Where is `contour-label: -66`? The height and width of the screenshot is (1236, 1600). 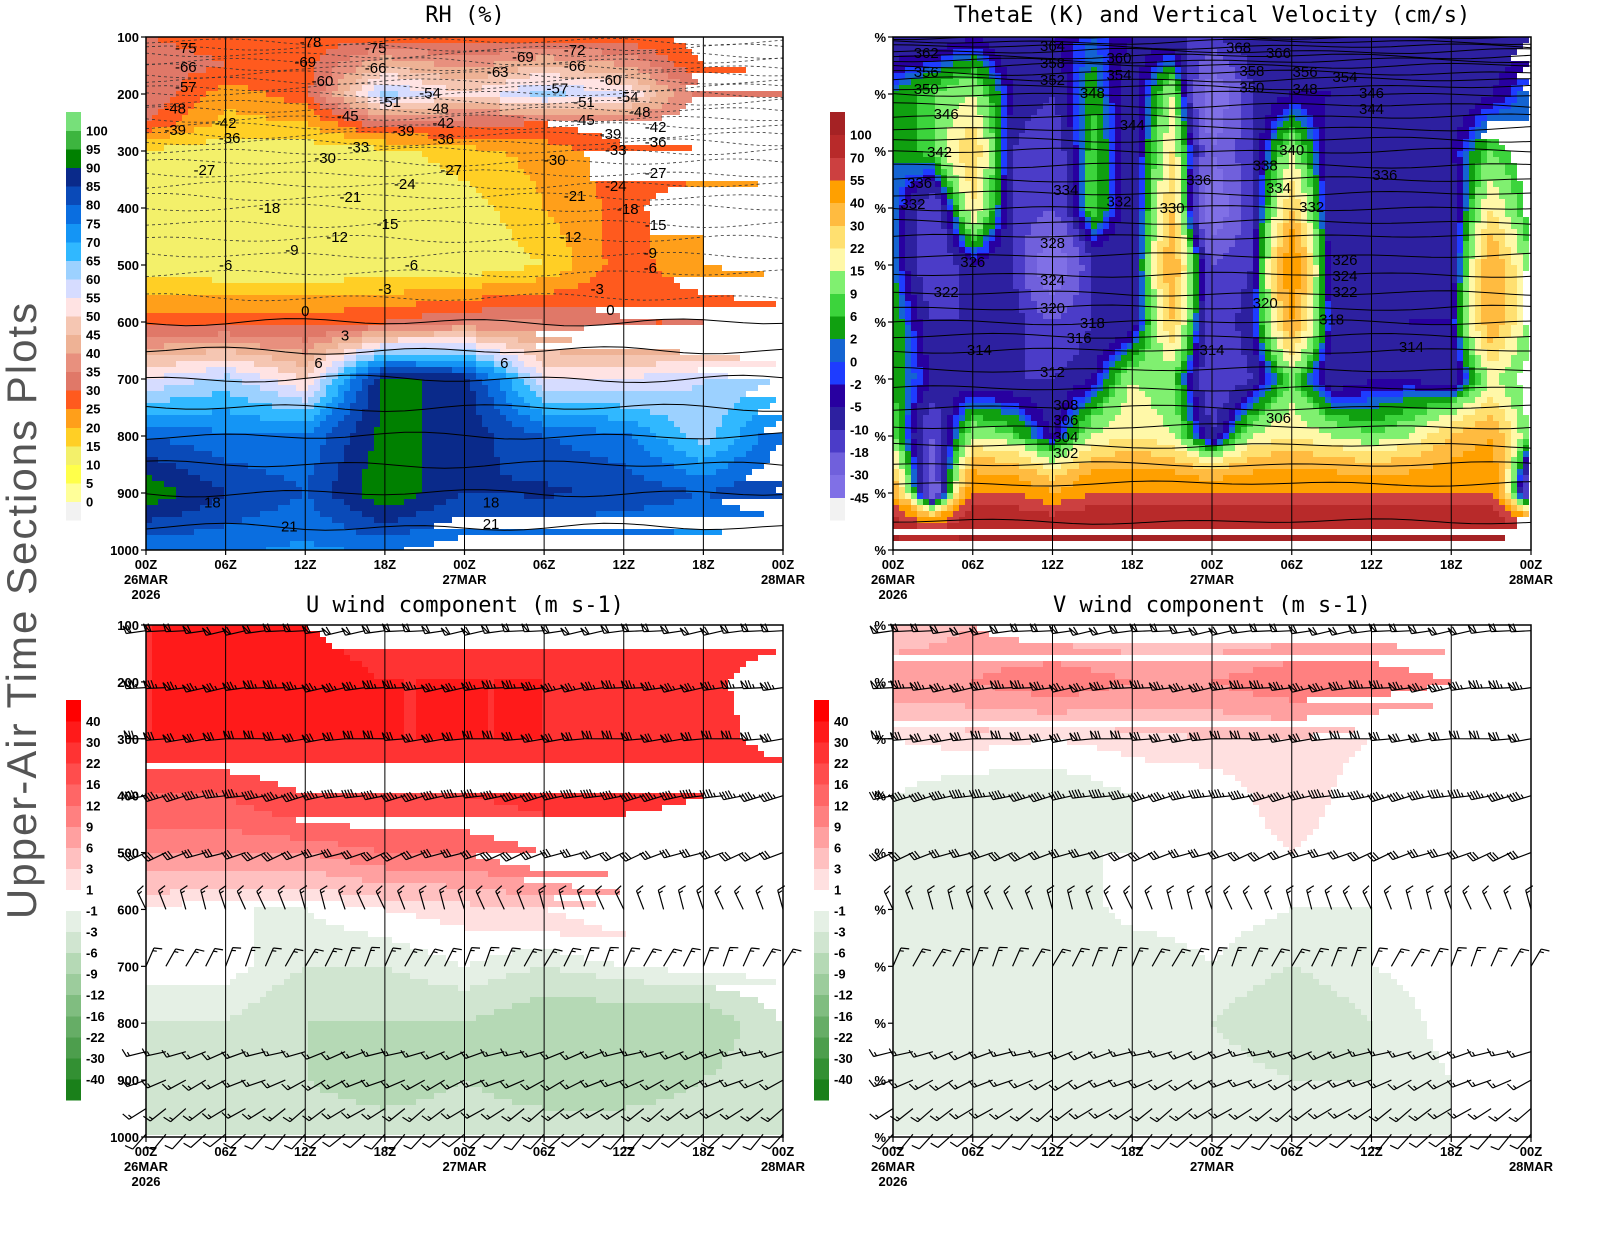
contour-label: -66 is located at coordinates (575, 66).